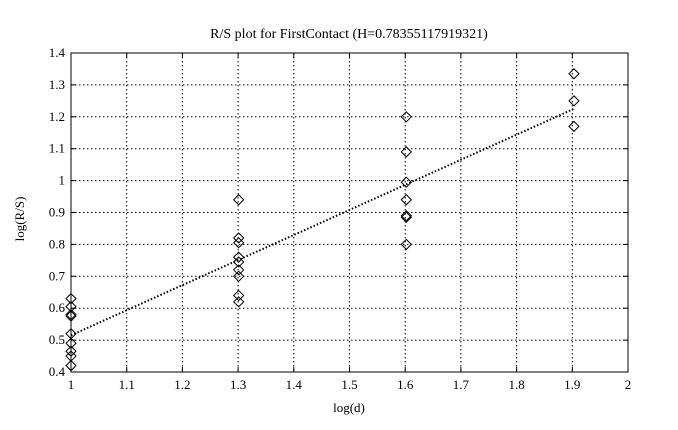 This screenshot has height=430, width=678. What do you see at coordinates (182, 384) in the screenshot?
I see `x-tick-label: 1.2` at bounding box center [182, 384].